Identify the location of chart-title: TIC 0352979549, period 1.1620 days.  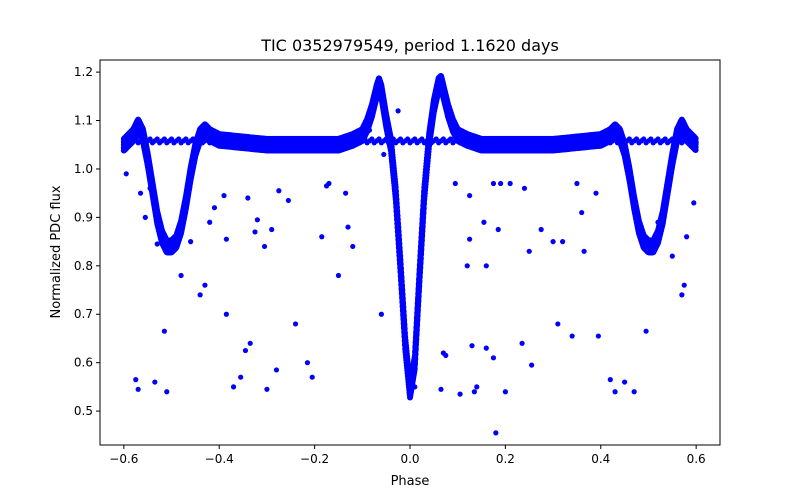
(409, 45).